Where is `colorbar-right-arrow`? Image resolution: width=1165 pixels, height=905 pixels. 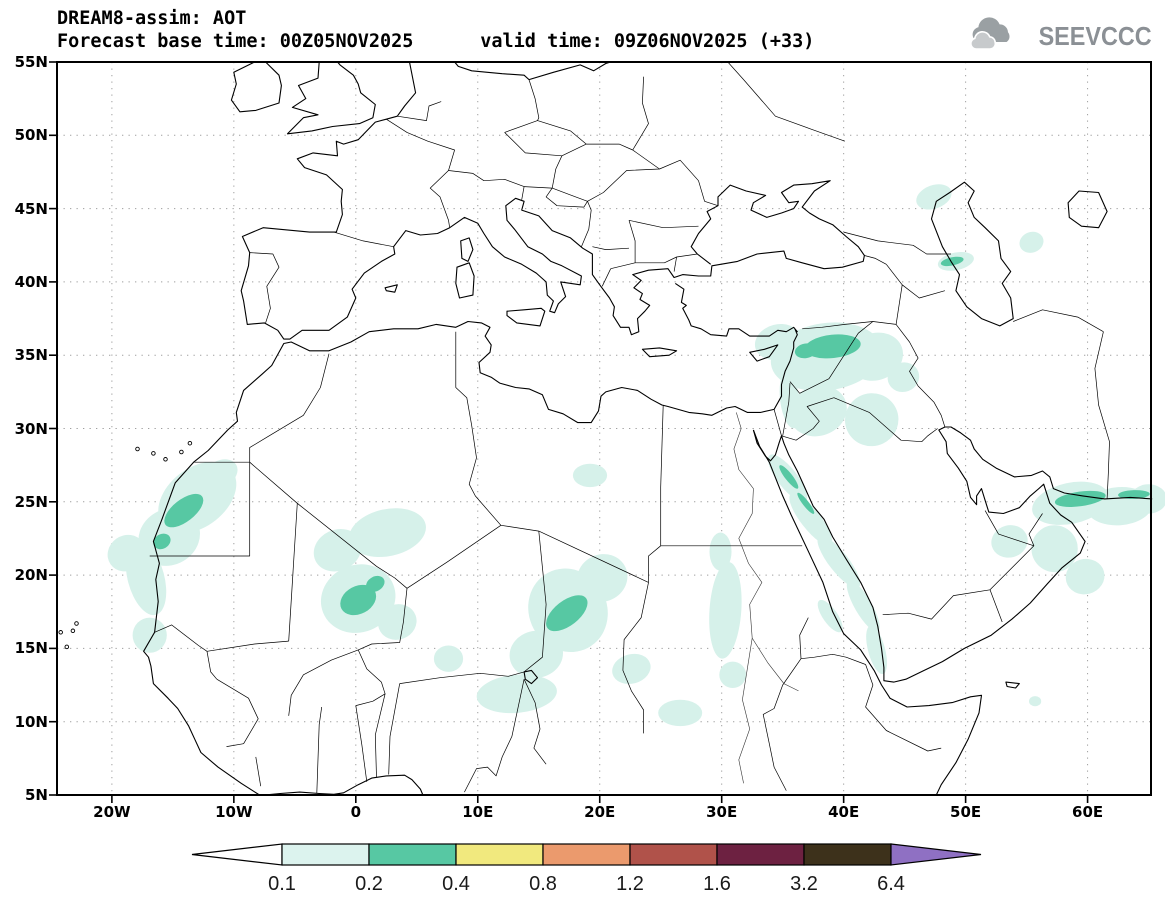 colorbar-right-arrow is located at coordinates (936, 854).